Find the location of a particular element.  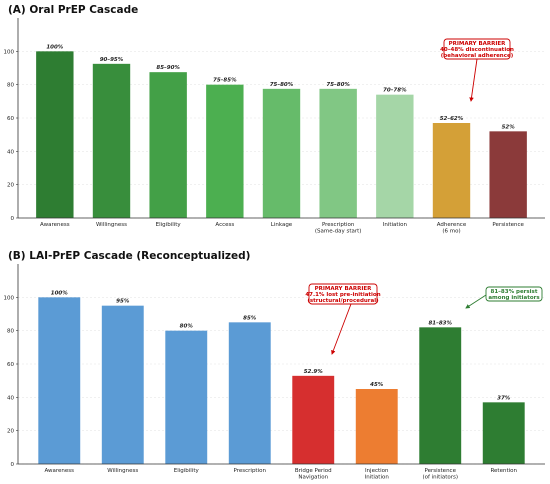

annotation-text: 40–48% discontinuation is located at coordinates (477, 50).